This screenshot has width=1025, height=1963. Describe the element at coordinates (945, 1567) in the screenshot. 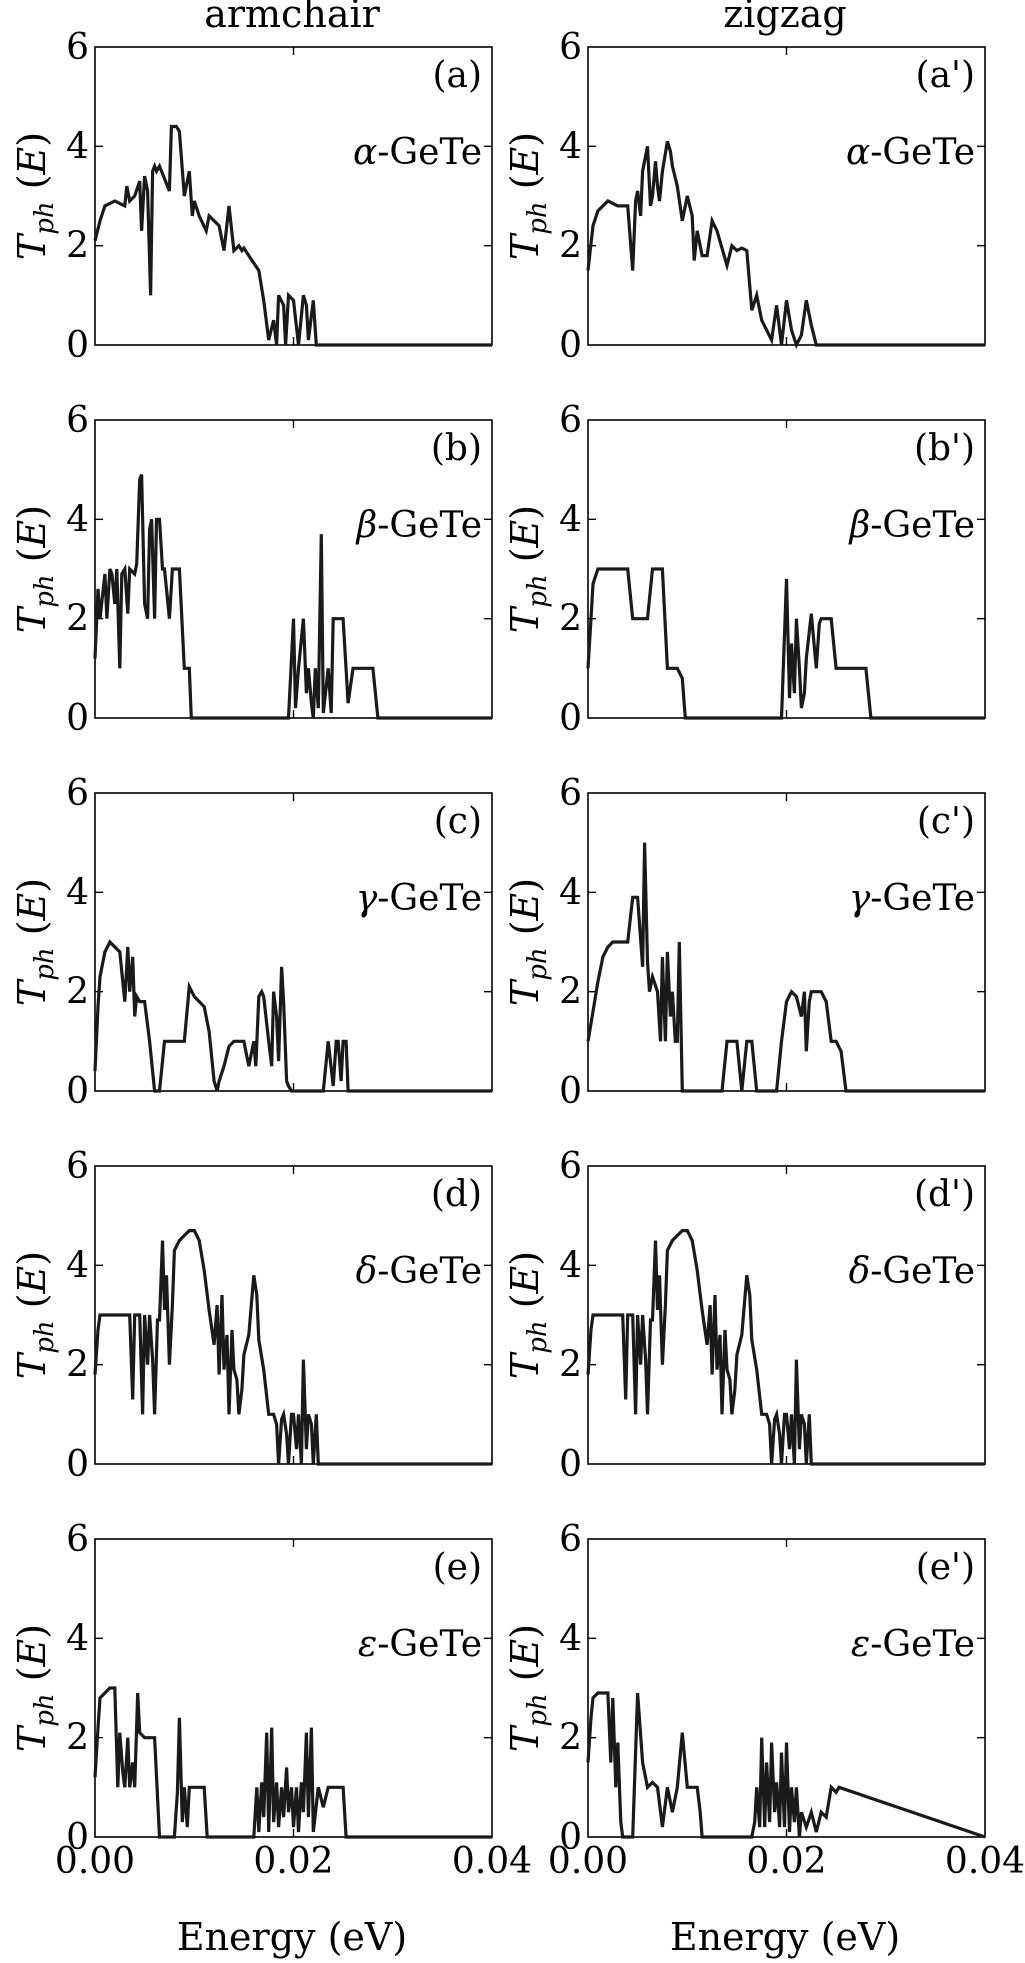

I see `panel-label: (e')` at that location.